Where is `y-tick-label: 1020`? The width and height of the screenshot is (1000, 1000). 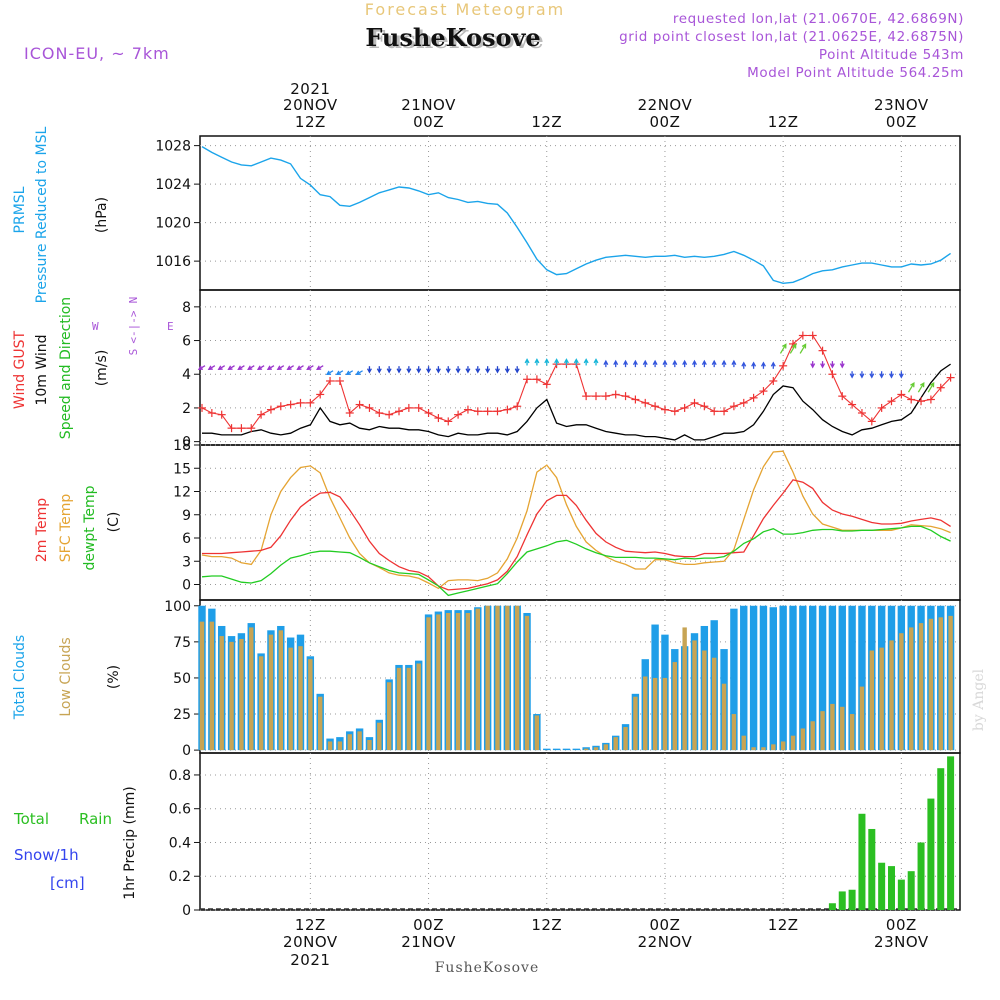 y-tick-label: 1020 is located at coordinates (173, 224).